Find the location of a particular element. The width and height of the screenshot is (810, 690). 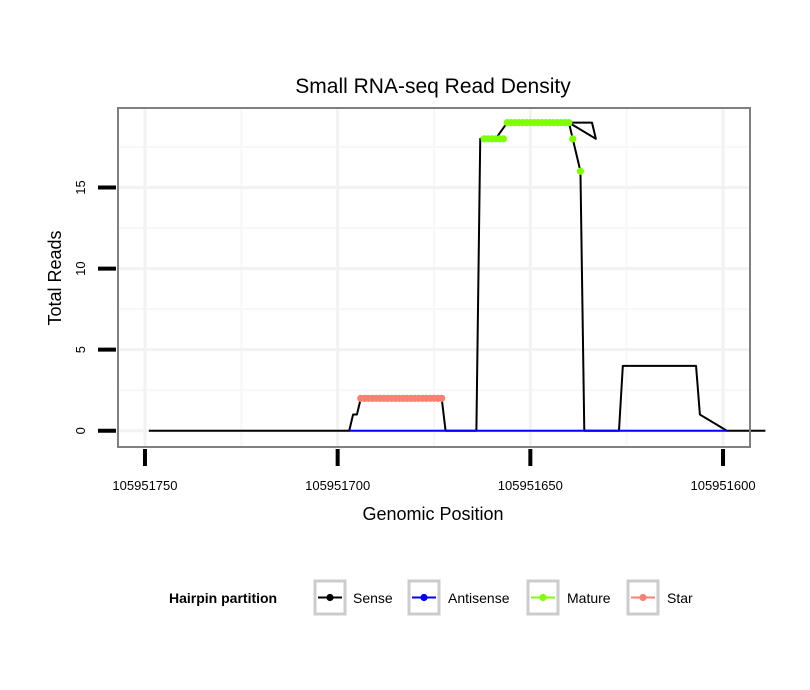

y-tick-label: 5 is located at coordinates (80, 349).